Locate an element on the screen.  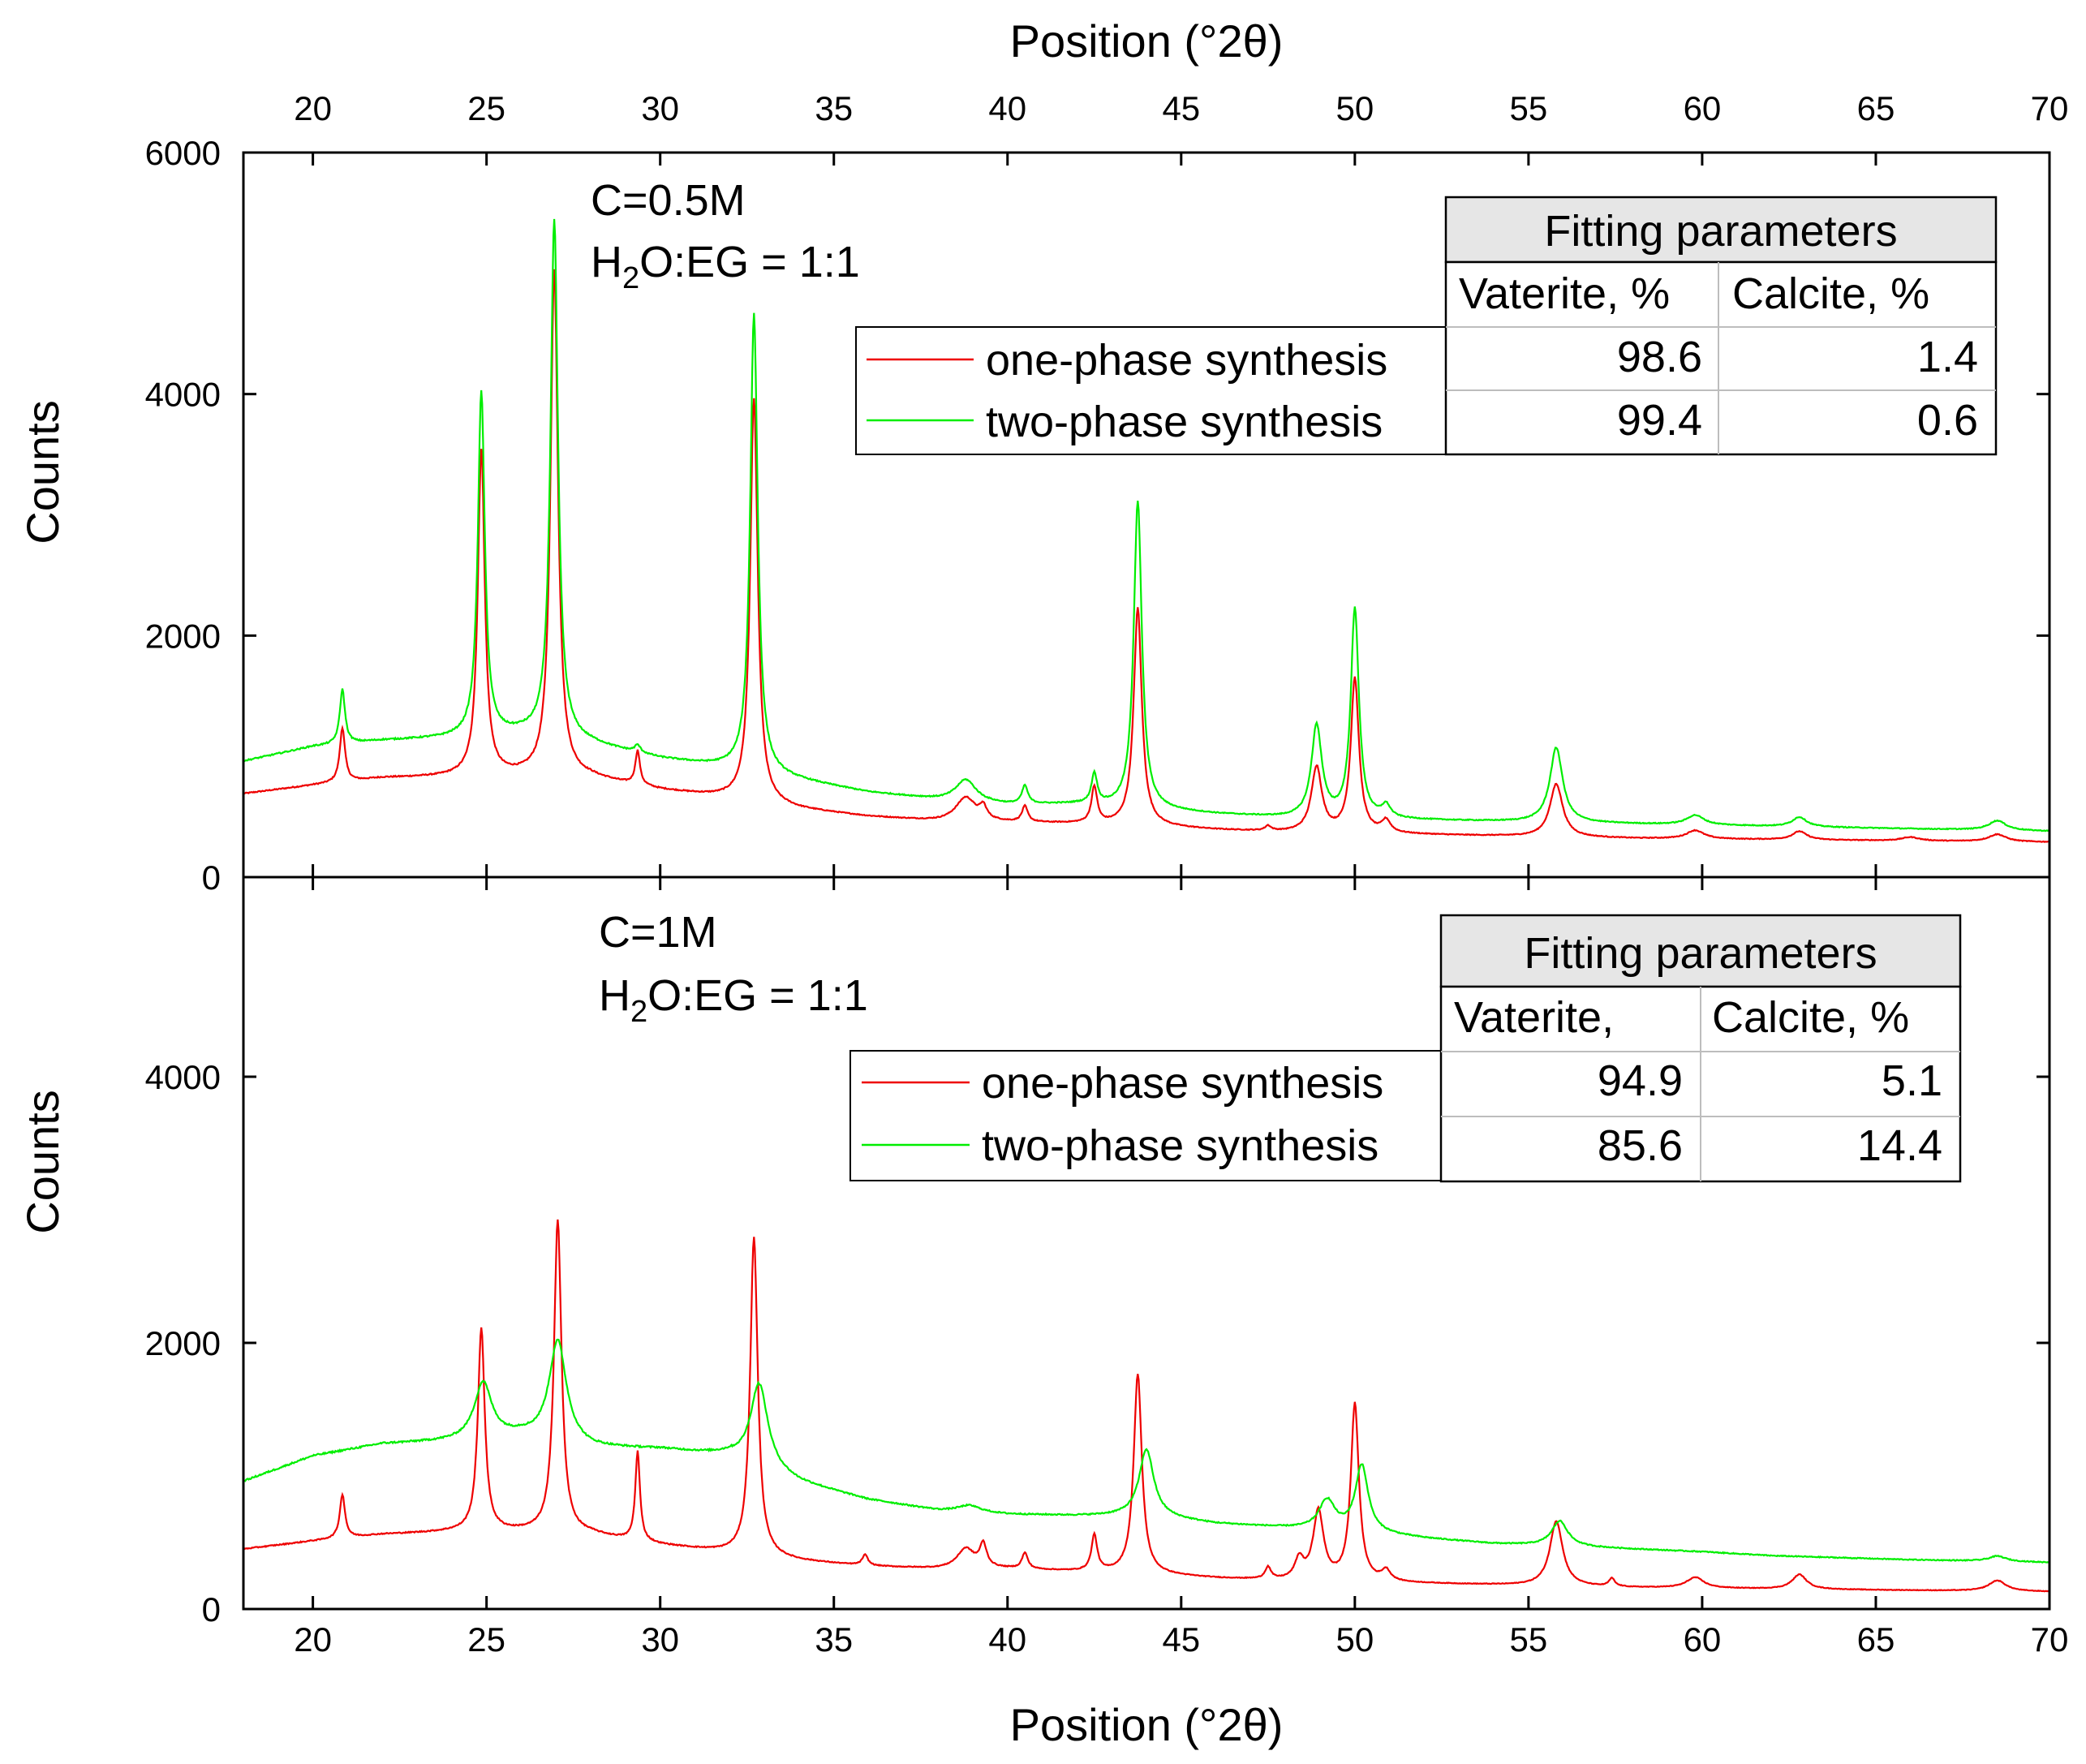
bottom-panel-y-axis-title: Counts is located at coordinates (42, 1161).